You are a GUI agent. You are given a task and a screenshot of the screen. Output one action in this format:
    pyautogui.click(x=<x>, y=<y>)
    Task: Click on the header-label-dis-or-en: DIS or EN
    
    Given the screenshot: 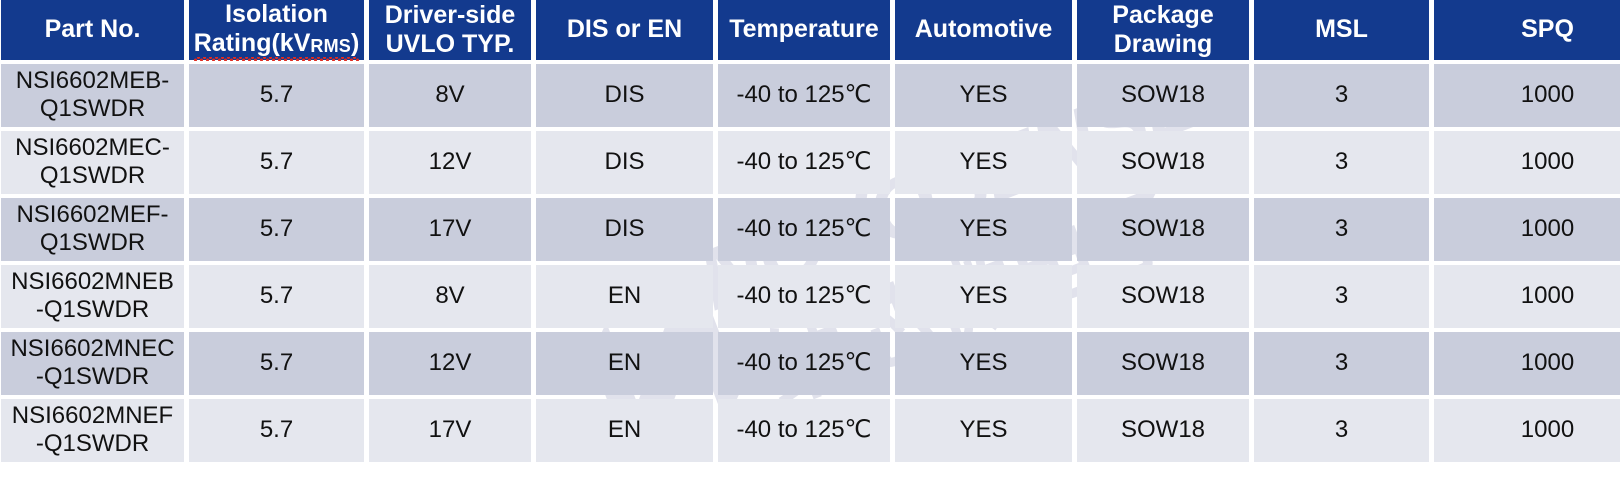 What is the action you would take?
    pyautogui.click(x=624, y=29)
    